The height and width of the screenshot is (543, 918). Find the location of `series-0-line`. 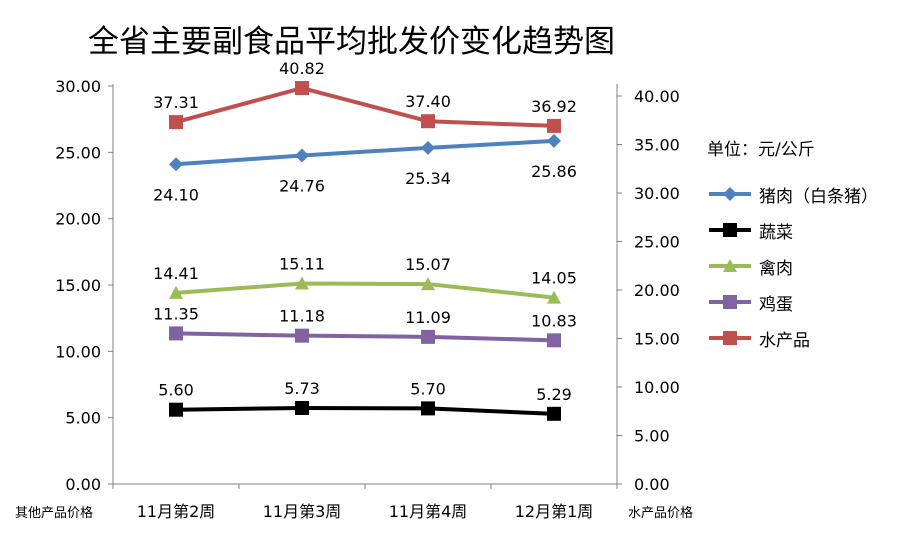

series-0-line is located at coordinates (365, 152).